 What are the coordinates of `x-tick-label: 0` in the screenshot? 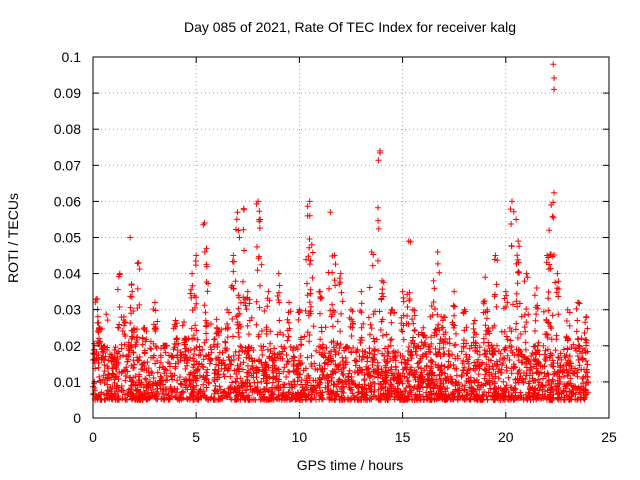 It's located at (93, 437).